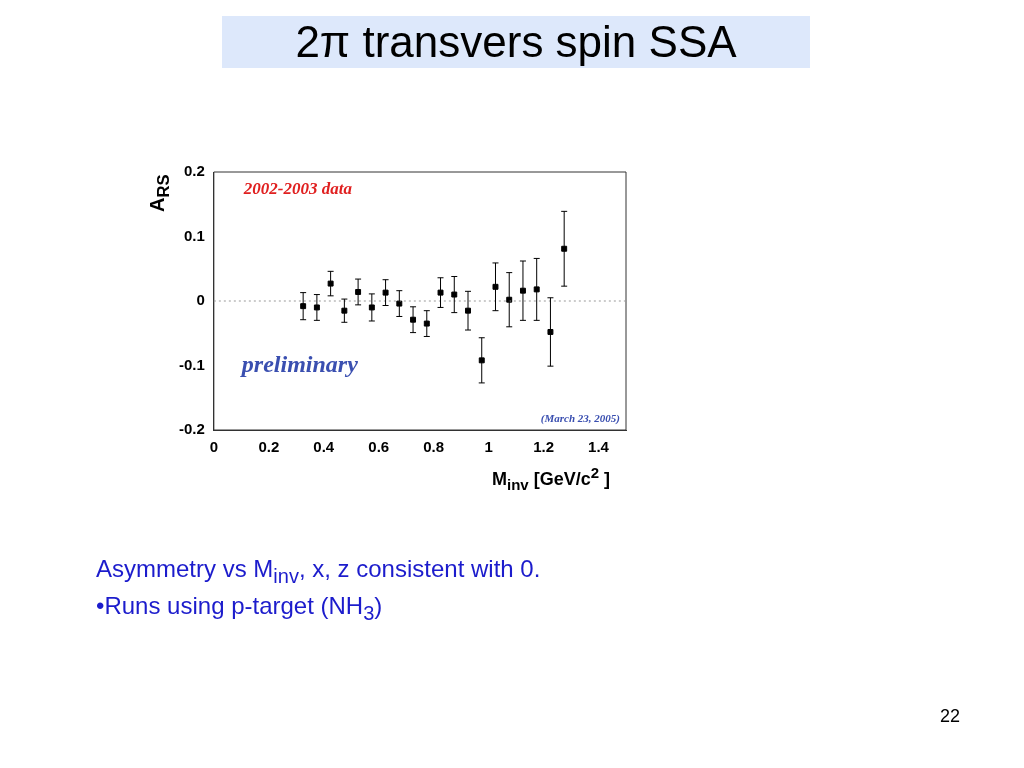 The width and height of the screenshot is (1024, 768). I want to click on annotation: 2002-2003 data, so click(297, 188).